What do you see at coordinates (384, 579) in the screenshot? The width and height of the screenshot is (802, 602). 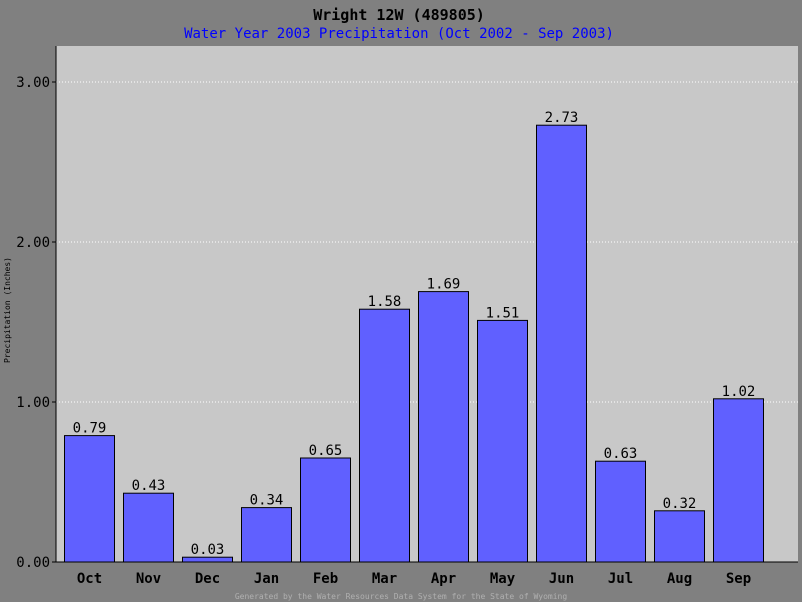 I see `x-tick-label: Mar` at bounding box center [384, 579].